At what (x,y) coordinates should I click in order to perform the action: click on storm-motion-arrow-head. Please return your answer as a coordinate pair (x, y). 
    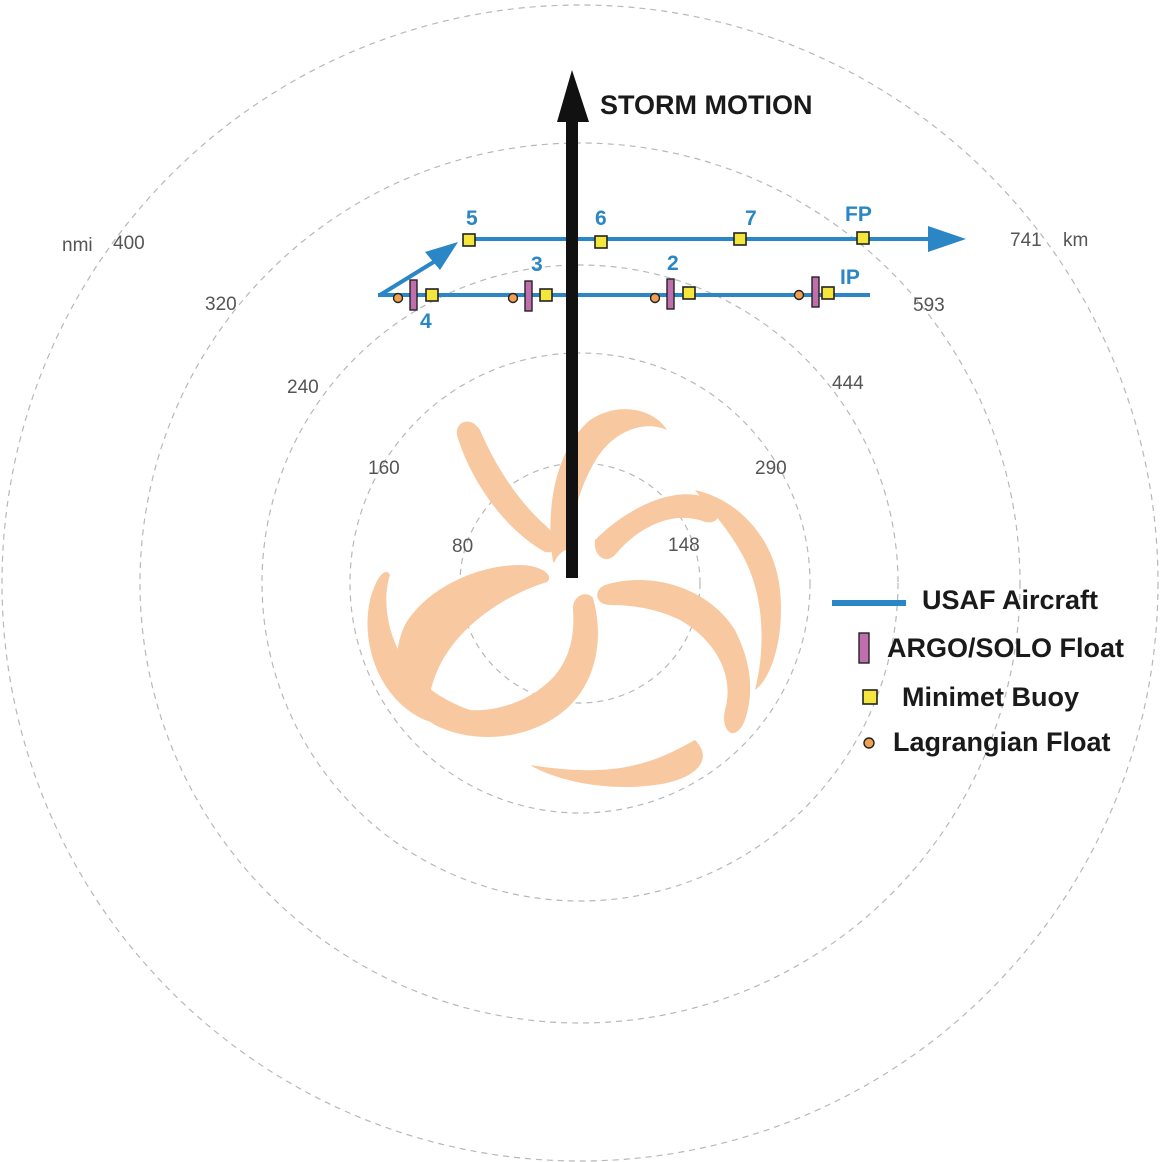
    Looking at the image, I should click on (573, 96).